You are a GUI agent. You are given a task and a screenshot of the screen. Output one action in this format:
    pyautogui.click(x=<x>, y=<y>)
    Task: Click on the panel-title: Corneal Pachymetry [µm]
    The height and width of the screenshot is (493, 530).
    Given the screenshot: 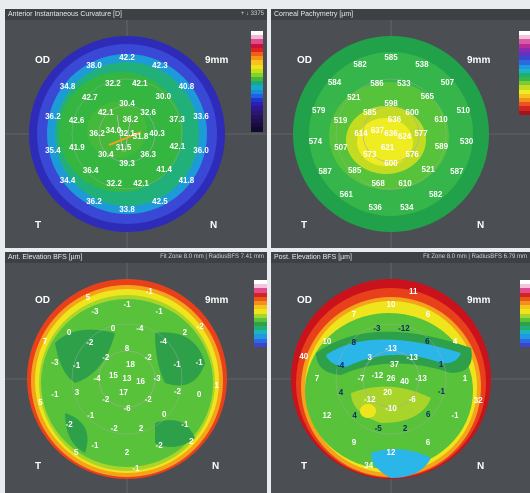 What is the action you would take?
    pyautogui.click(x=400, y=14)
    